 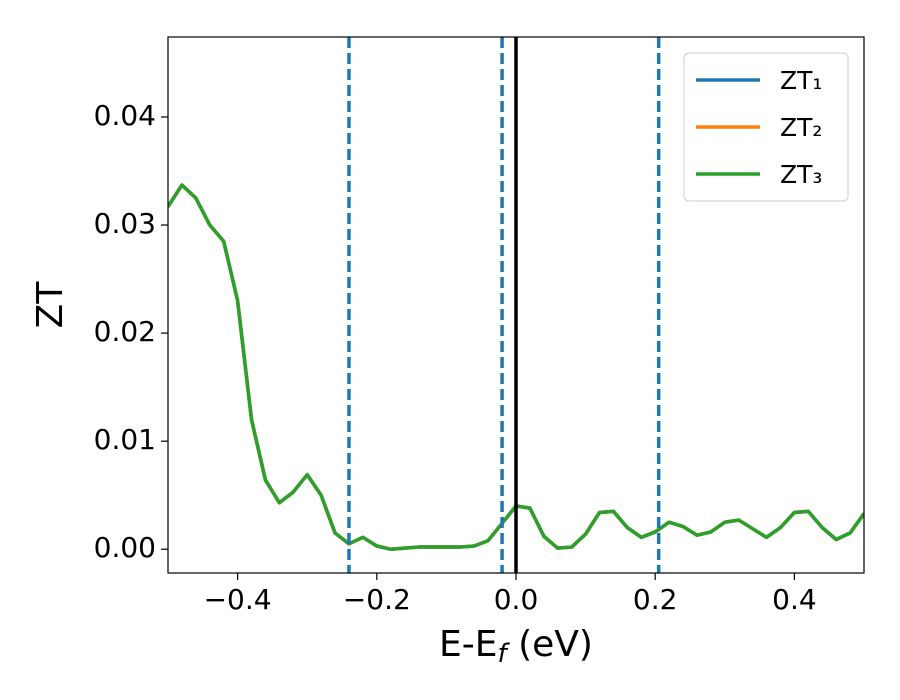 What do you see at coordinates (125, 223) in the screenshot?
I see `y-tick-label: 0.03` at bounding box center [125, 223].